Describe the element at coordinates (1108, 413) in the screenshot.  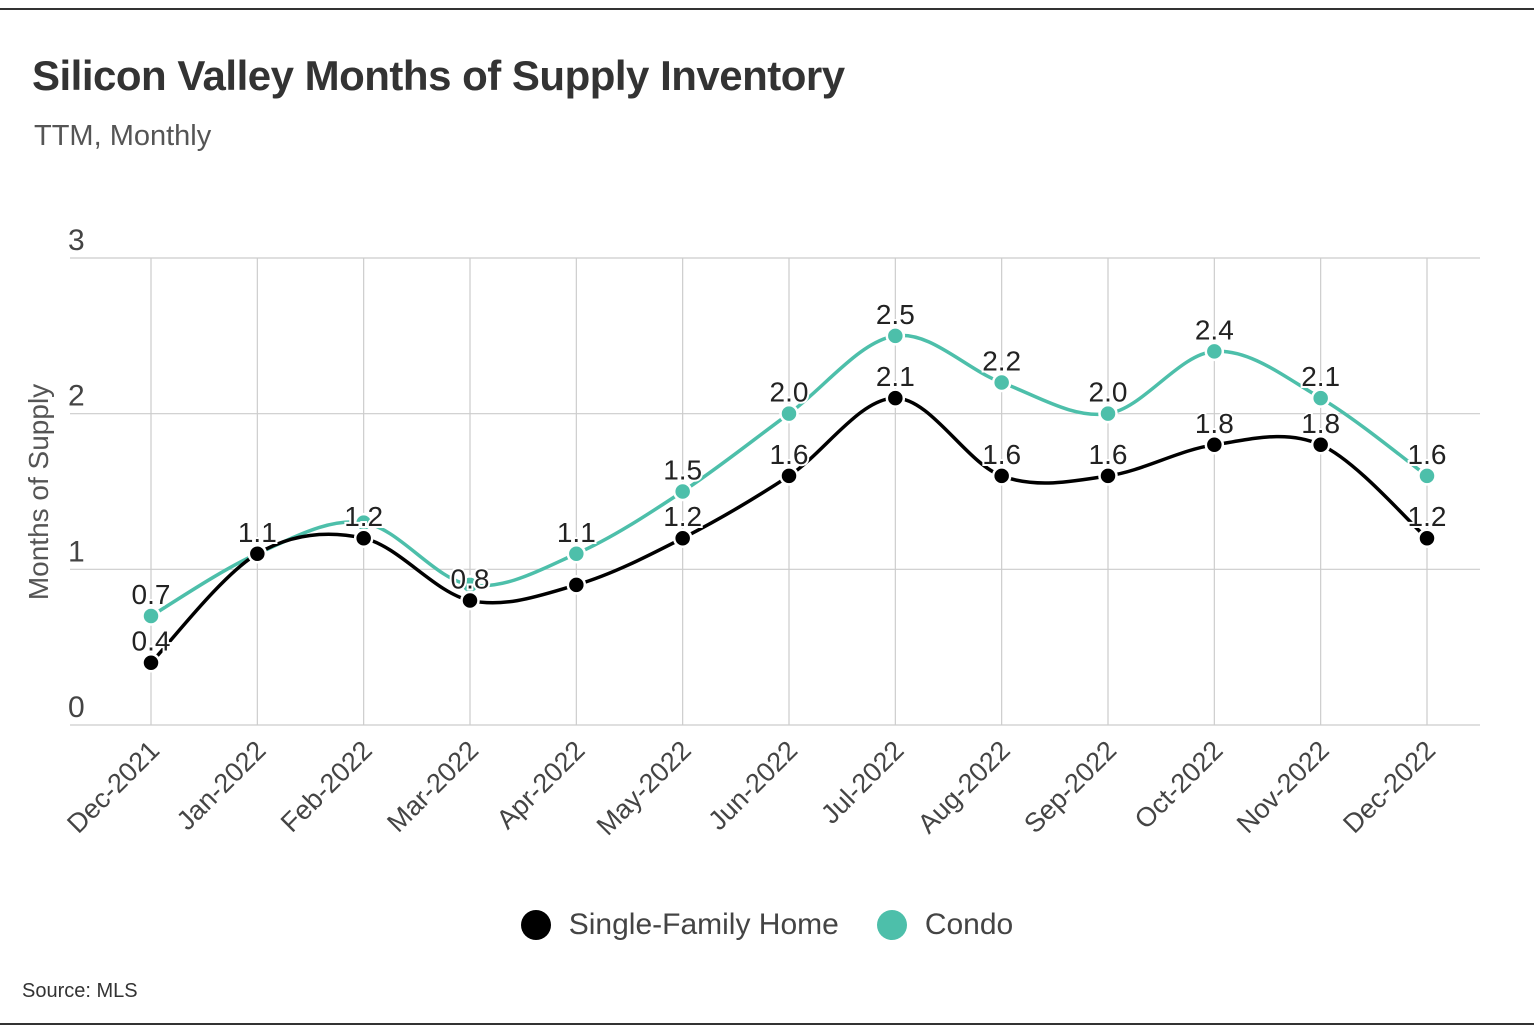
I see `data-point-condo-sep-2022` at that location.